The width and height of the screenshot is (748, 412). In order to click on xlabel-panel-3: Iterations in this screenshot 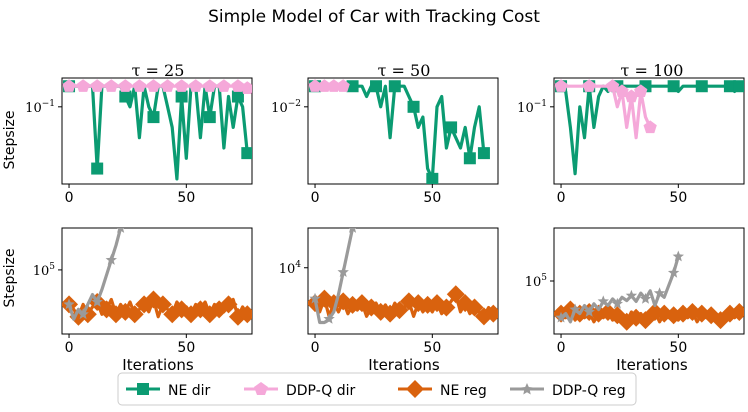, I will do `click(652, 365)`.